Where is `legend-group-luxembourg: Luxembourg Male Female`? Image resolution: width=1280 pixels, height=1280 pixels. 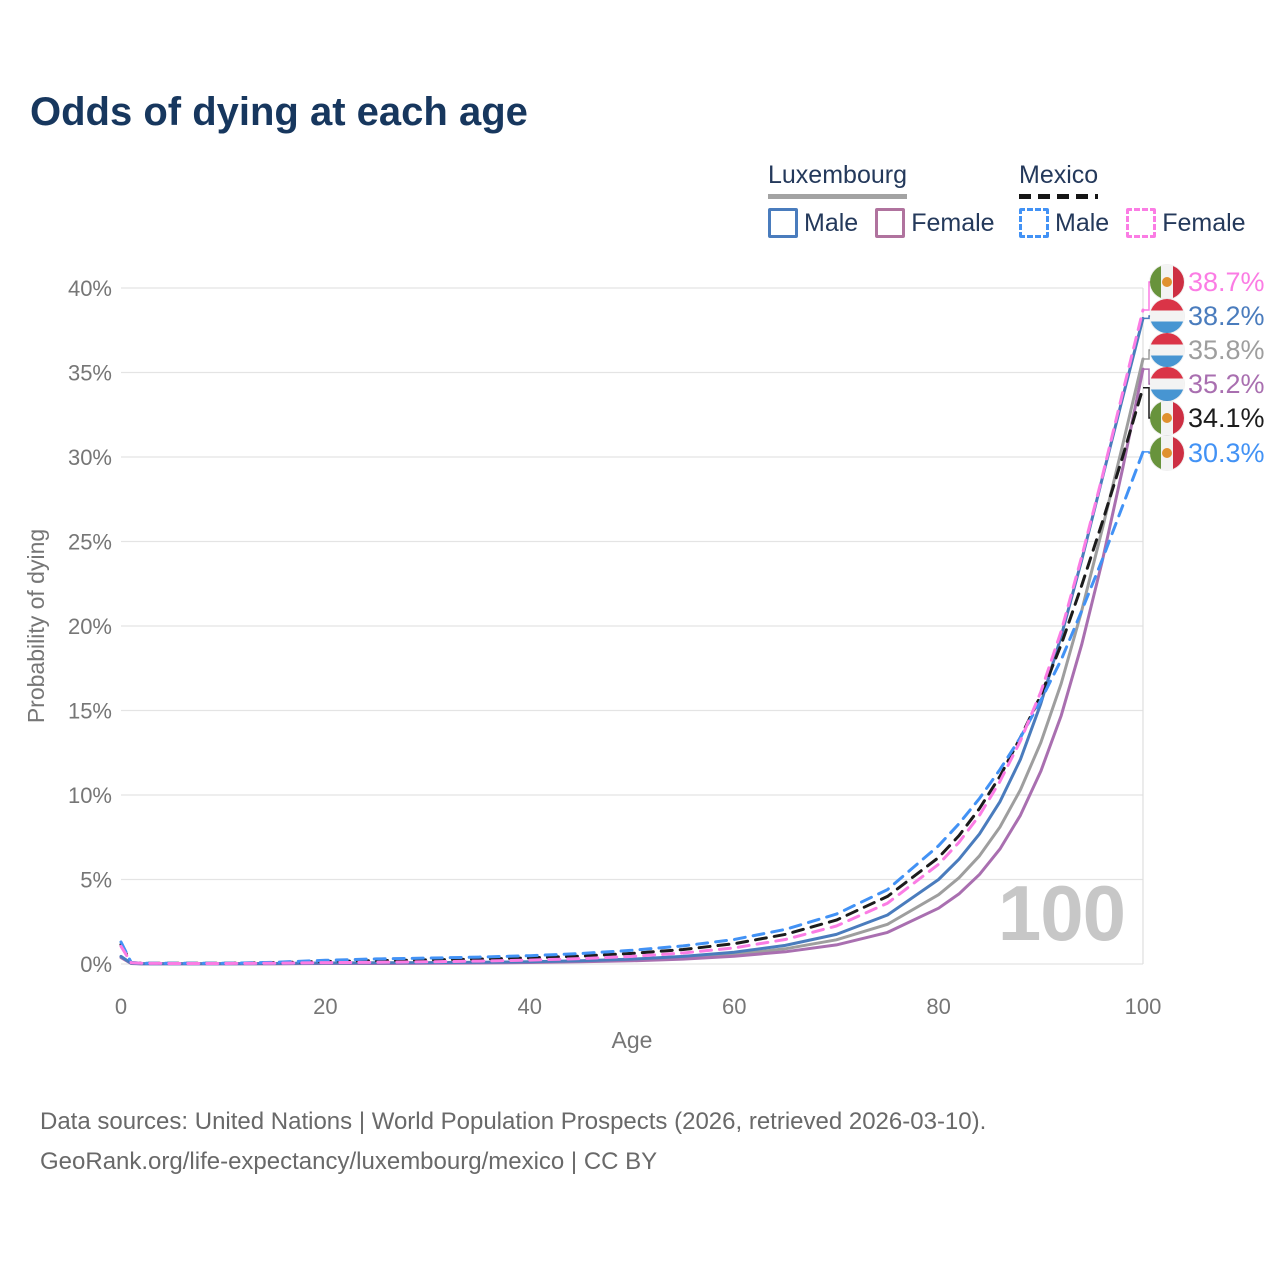 legend-group-luxembourg: Luxembourg Male Female is located at coordinates (881, 199).